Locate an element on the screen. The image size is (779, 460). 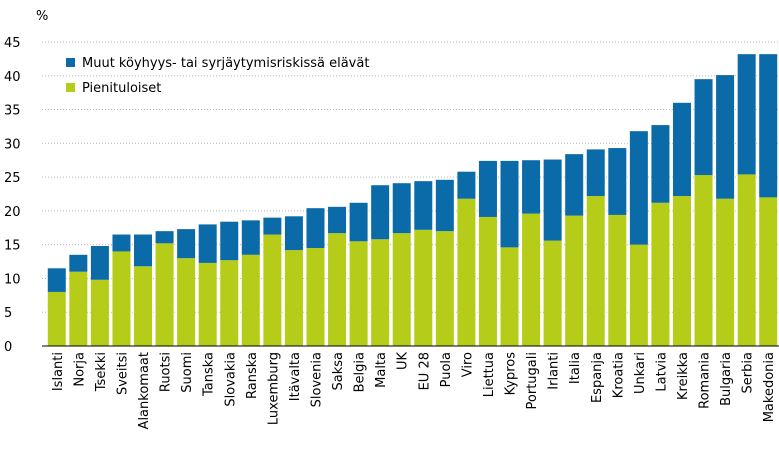
x-tick-label: UK is located at coordinates (403, 361).